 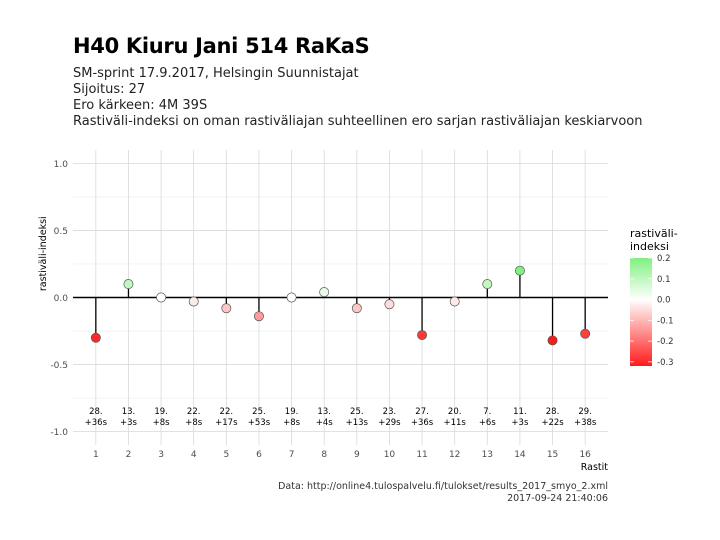 What do you see at coordinates (520, 455) in the screenshot?
I see `x-tick-label: 14` at bounding box center [520, 455].